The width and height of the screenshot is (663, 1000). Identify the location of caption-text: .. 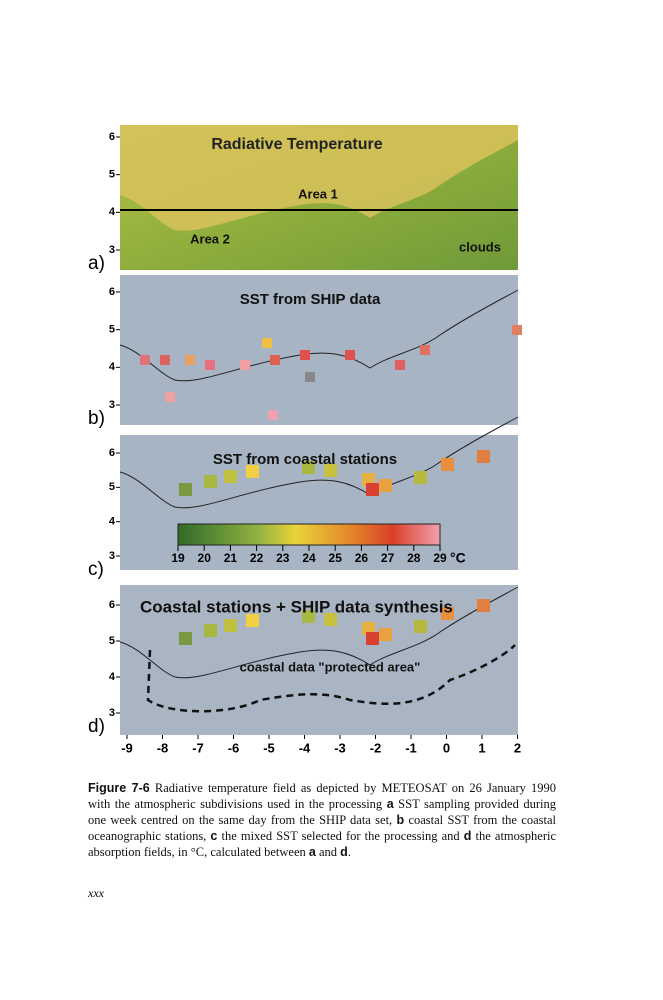
(349, 852).